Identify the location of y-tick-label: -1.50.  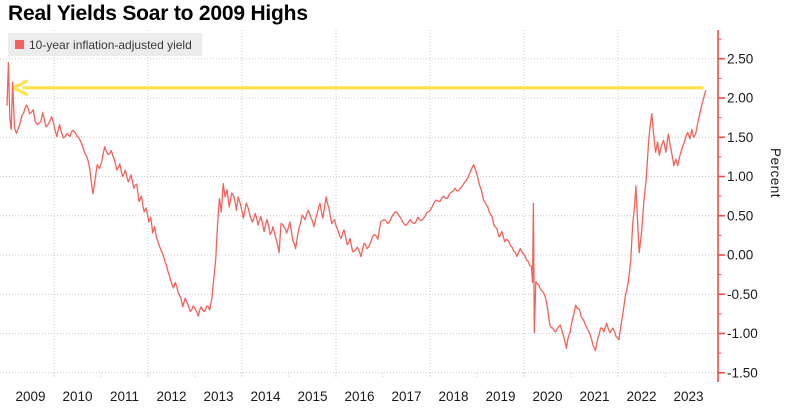
(742, 372).